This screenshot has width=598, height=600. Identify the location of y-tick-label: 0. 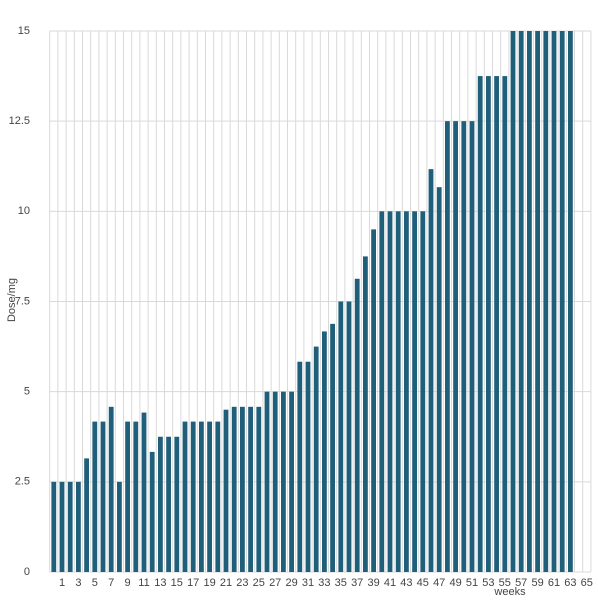
(27, 572).